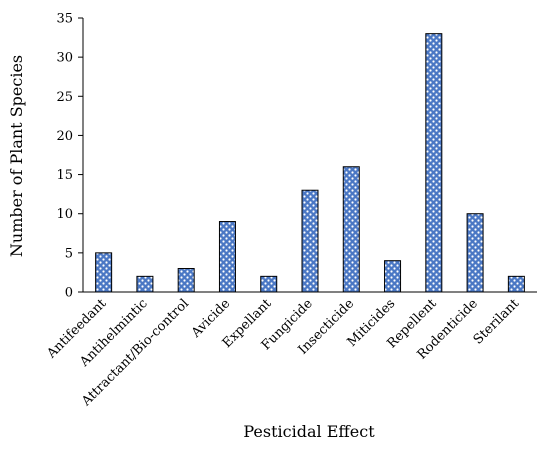 The image size is (550, 453). I want to click on y-tick-label: 30, so click(64, 58).